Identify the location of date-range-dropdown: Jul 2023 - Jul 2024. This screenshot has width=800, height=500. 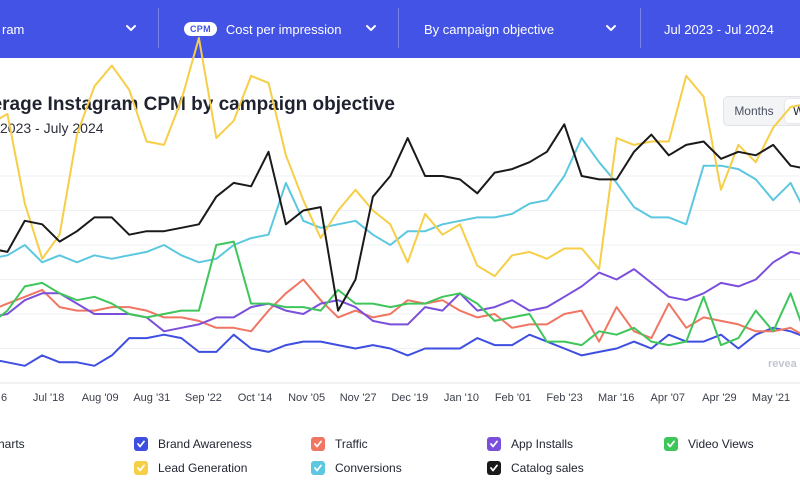
(719, 29).